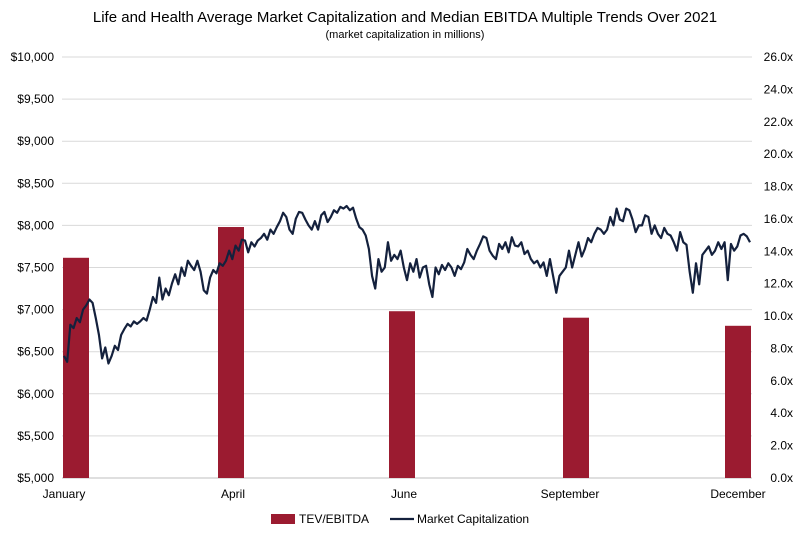 The height and width of the screenshot is (537, 800). I want to click on left-tick-label: $5,000, so click(35, 478).